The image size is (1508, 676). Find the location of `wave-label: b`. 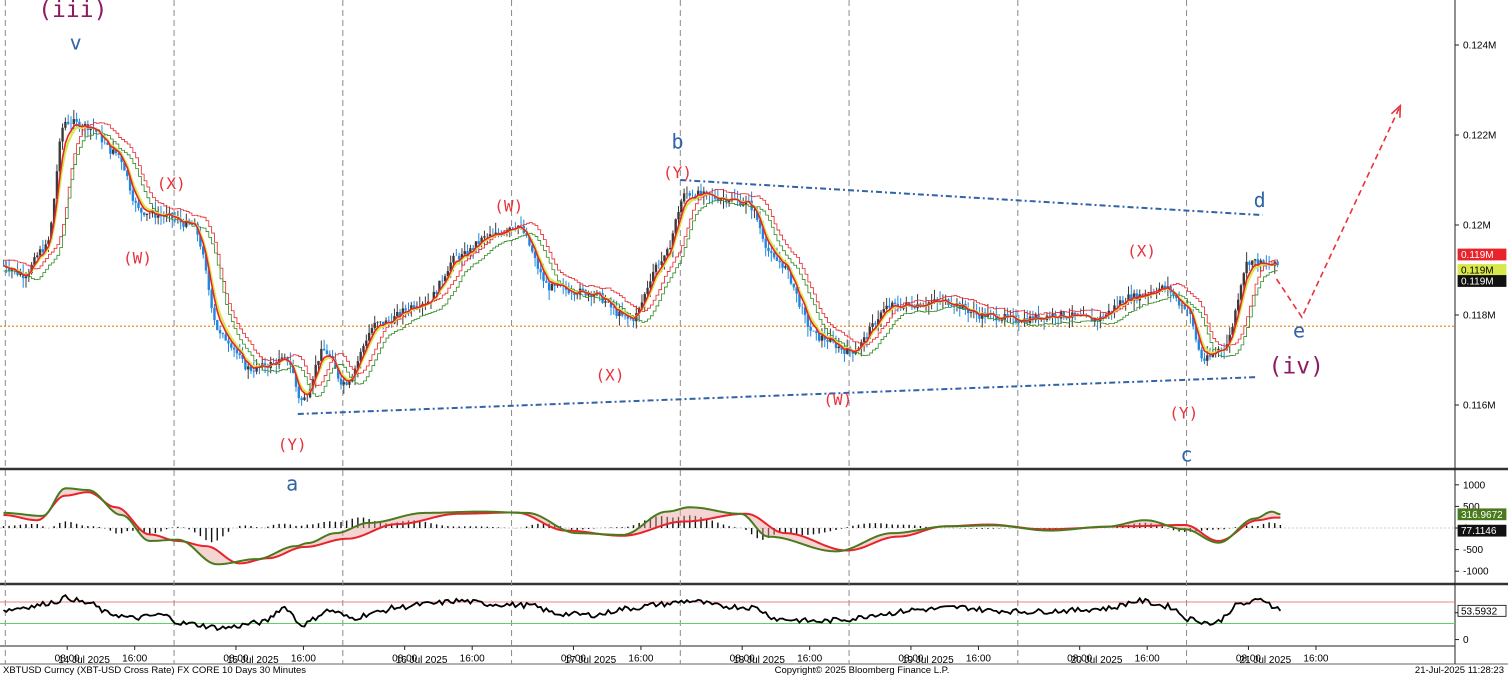

wave-label: b is located at coordinates (677, 142).